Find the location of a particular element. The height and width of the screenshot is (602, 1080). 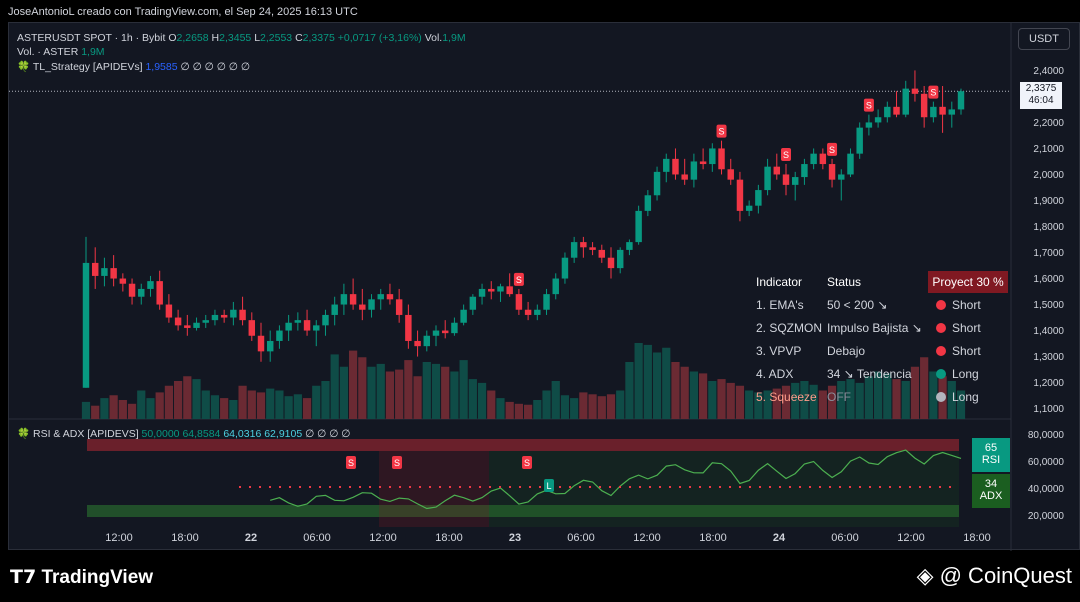

strategy-value: 1,9585 is located at coordinates (161, 67).